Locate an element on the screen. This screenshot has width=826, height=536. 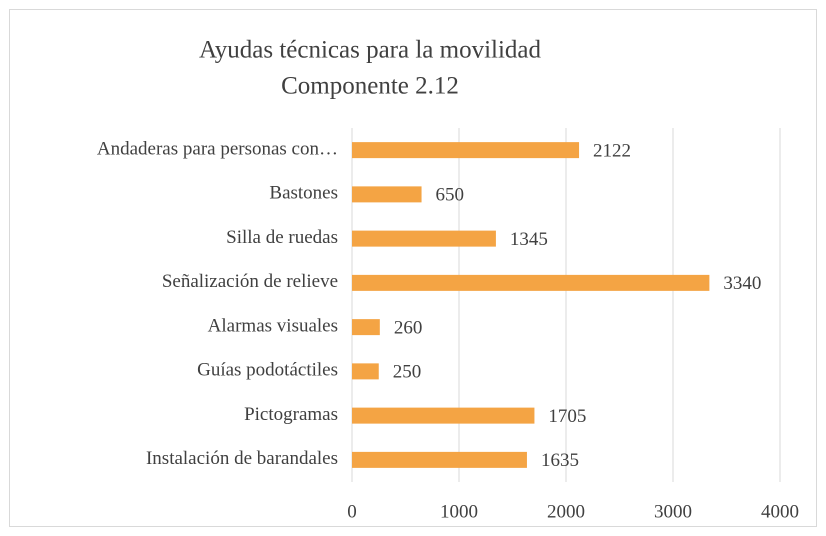
y-tick-label: Guías podotáctiles is located at coordinates (267, 370).